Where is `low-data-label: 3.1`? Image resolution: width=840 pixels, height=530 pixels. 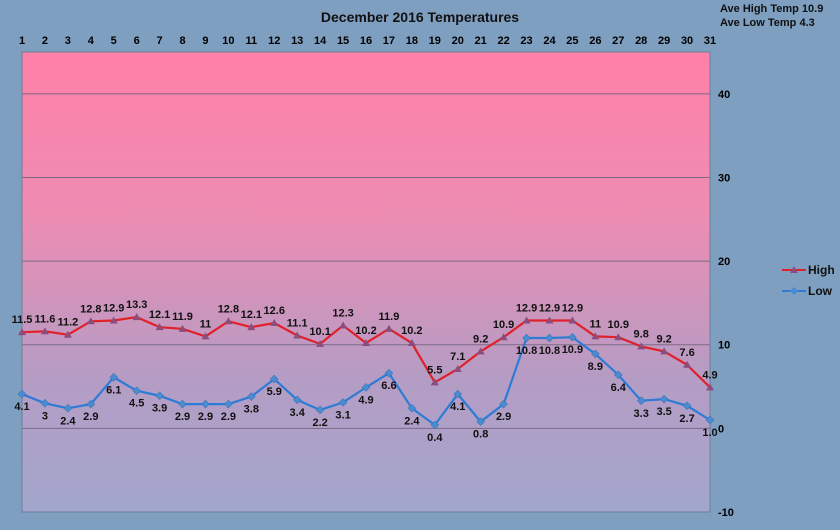
low-data-label: 3.1 is located at coordinates (342, 415).